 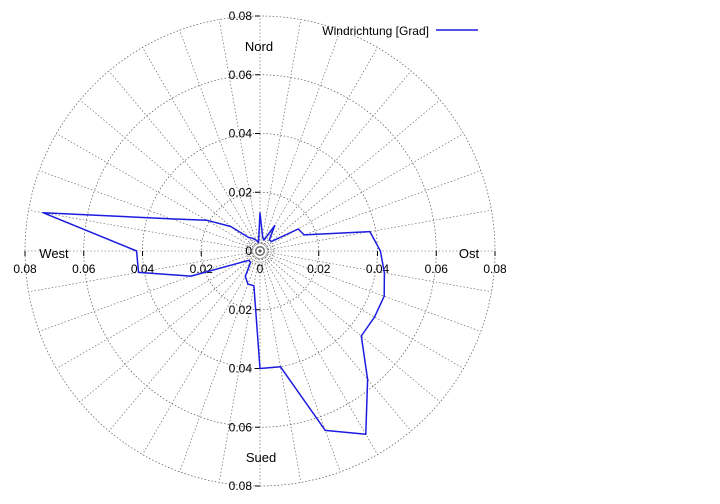 What do you see at coordinates (241, 16) in the screenshot?
I see `tick-label-north: 0.08` at bounding box center [241, 16].